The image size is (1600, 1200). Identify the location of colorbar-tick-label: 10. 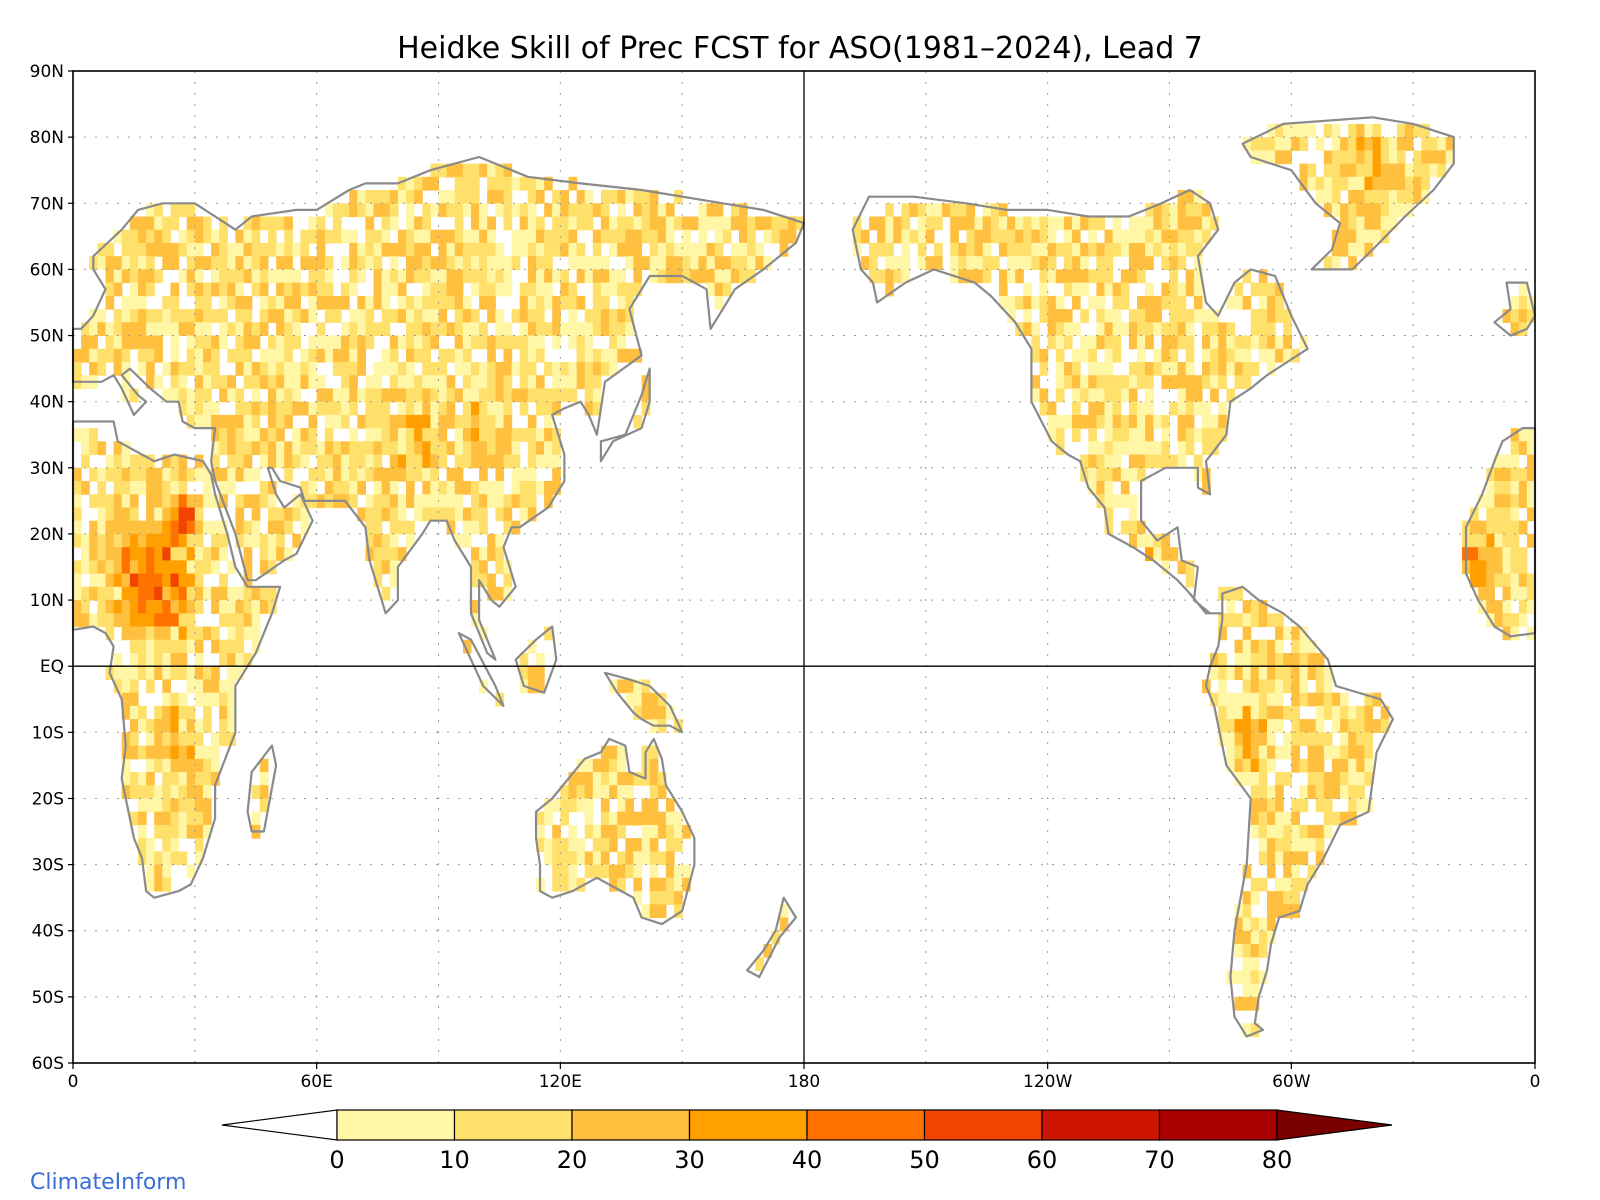
(454, 1160).